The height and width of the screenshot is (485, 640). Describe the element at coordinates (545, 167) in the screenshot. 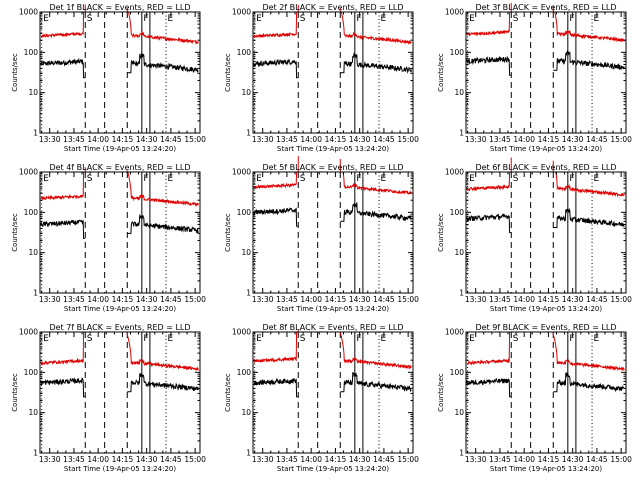

I see `panel-title: Det 6f BLACK = Events, RED = LLD` at that location.